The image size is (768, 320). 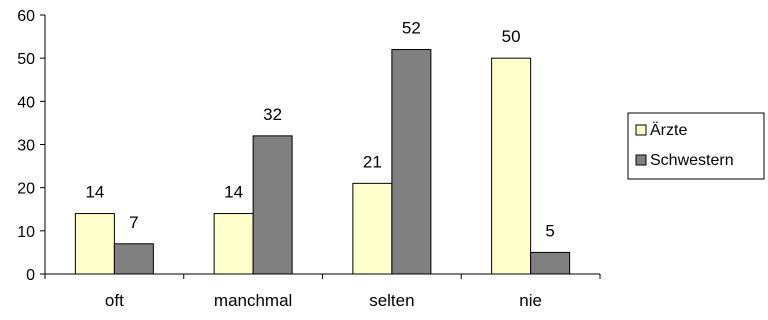 I want to click on legend-box, so click(x=696, y=146).